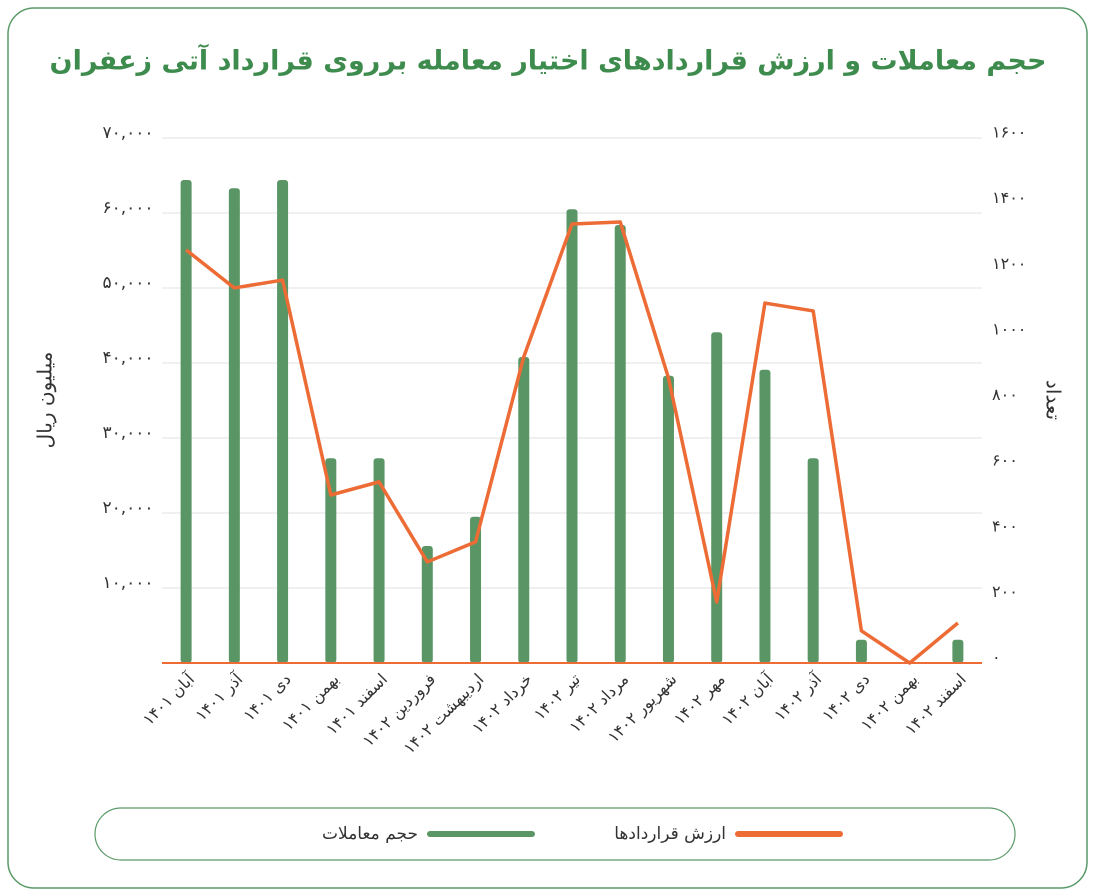 The image size is (1095, 896). What do you see at coordinates (1005, 591) in the screenshot?
I see `y2-tick-label: ۲۰۰` at bounding box center [1005, 591].